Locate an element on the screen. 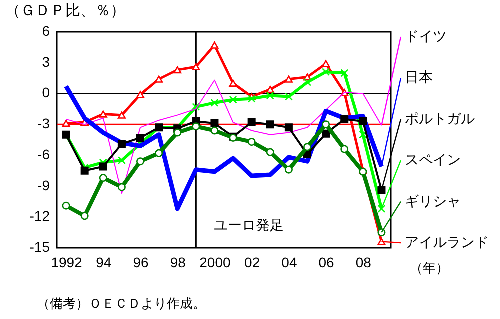 Image resolution: width=500 pixels, height=319 pixels. y-tick-label: -15 is located at coordinates (40, 247).